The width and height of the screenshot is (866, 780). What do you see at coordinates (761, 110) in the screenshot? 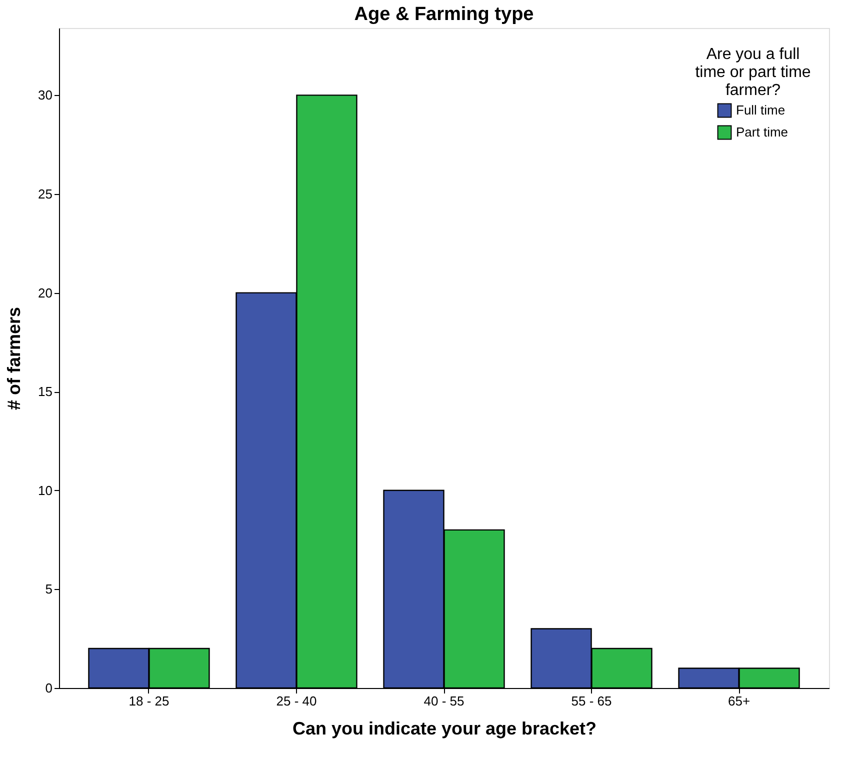
I see `legend-label: Full time` at bounding box center [761, 110].